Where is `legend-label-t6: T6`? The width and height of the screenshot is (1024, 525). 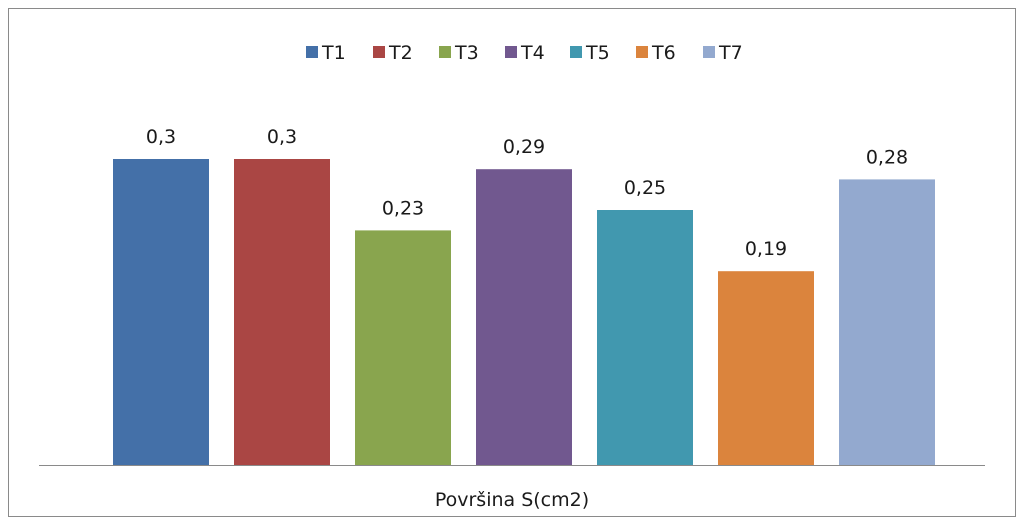 legend-label-t6: T6 is located at coordinates (663, 53).